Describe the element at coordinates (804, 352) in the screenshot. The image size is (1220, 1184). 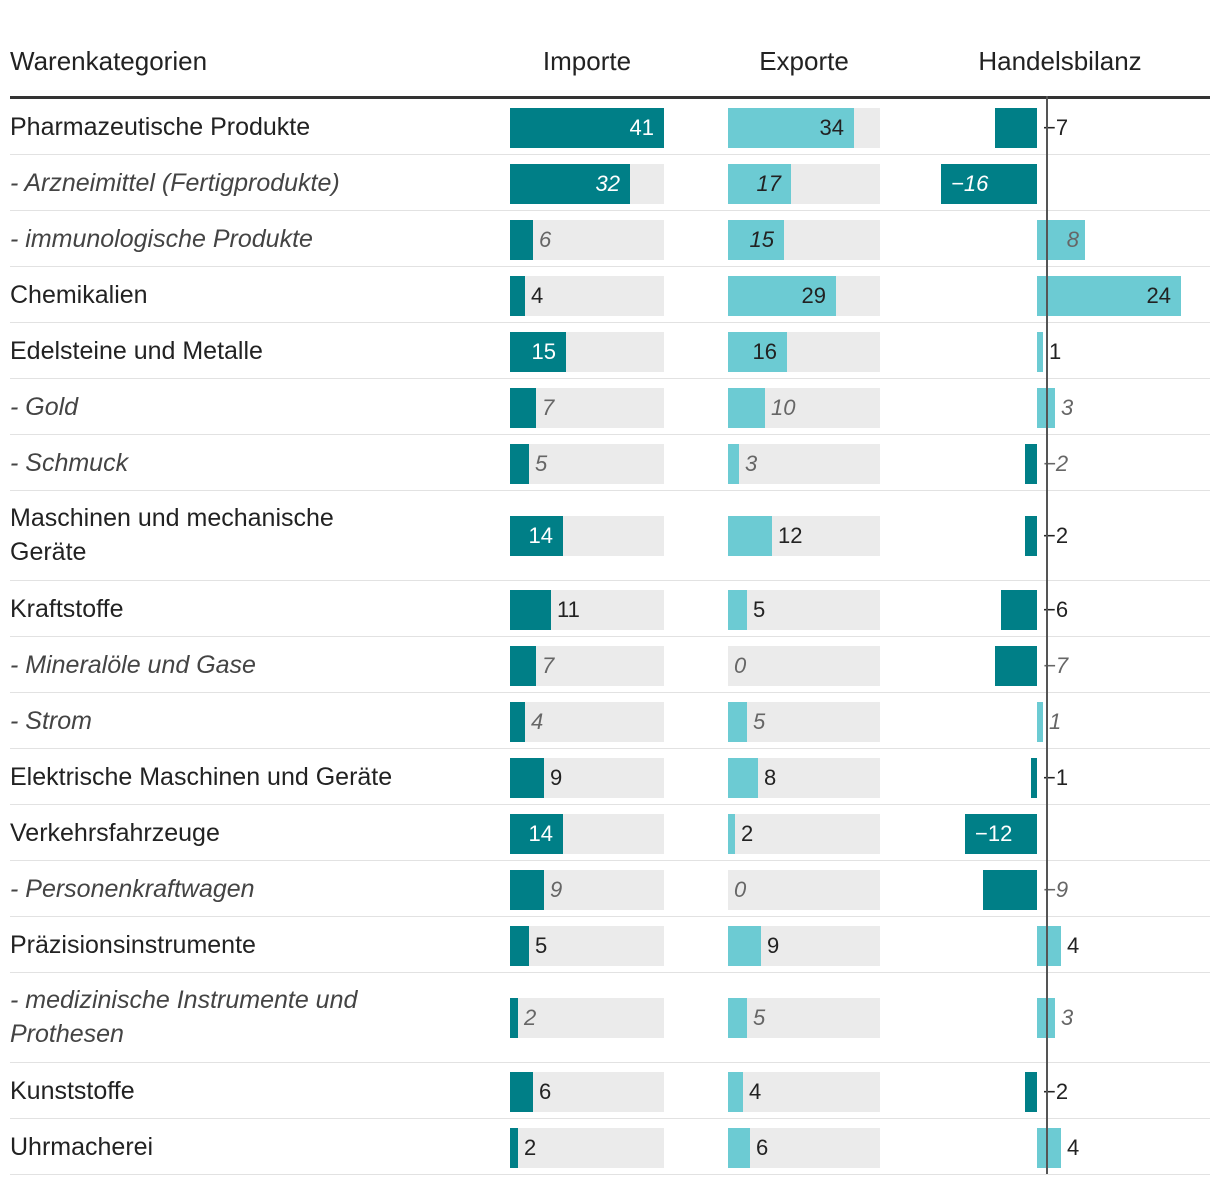
I see `exports-track: 16` at that location.